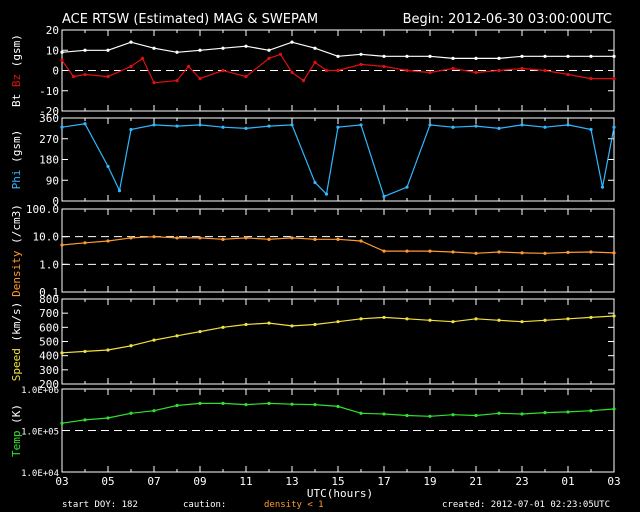 The image size is (640, 512). I want to click on y-axis-label-density: Density (/cm3), so click(16, 250).